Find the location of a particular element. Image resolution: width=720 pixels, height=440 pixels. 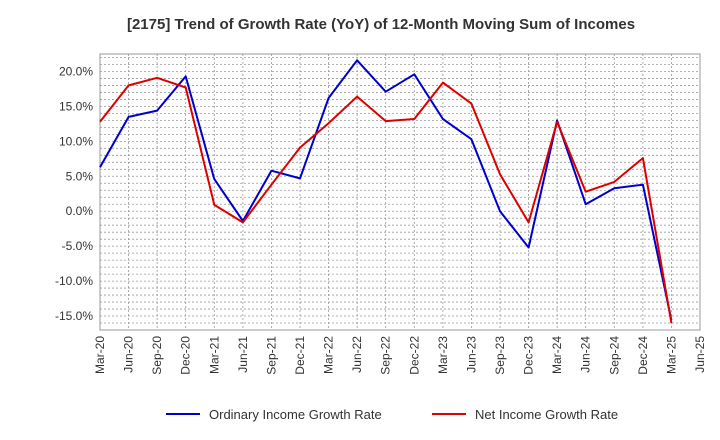

y-tick-label: -15.0% is located at coordinates (74, 316).